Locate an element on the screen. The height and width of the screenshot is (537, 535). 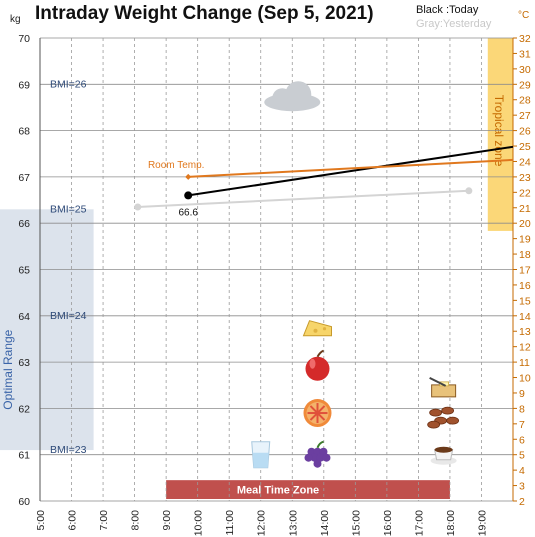
x-tick-label: 7:00 is located at coordinates (104, 520).